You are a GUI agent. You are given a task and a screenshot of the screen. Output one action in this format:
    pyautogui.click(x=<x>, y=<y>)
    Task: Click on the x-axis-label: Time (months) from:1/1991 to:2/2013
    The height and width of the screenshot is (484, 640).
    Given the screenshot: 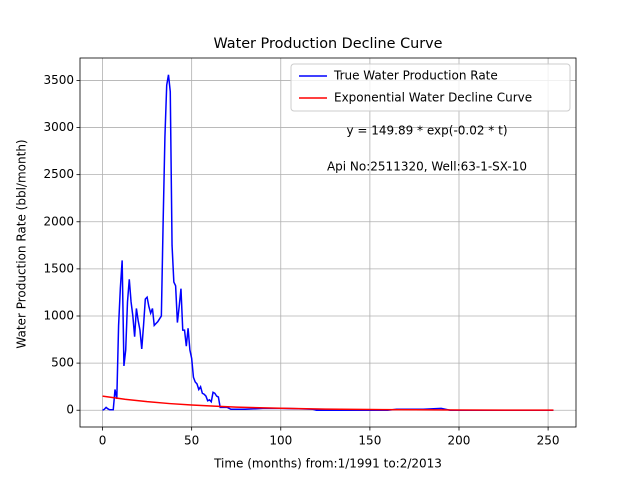 What is the action you would take?
    pyautogui.click(x=327, y=464)
    